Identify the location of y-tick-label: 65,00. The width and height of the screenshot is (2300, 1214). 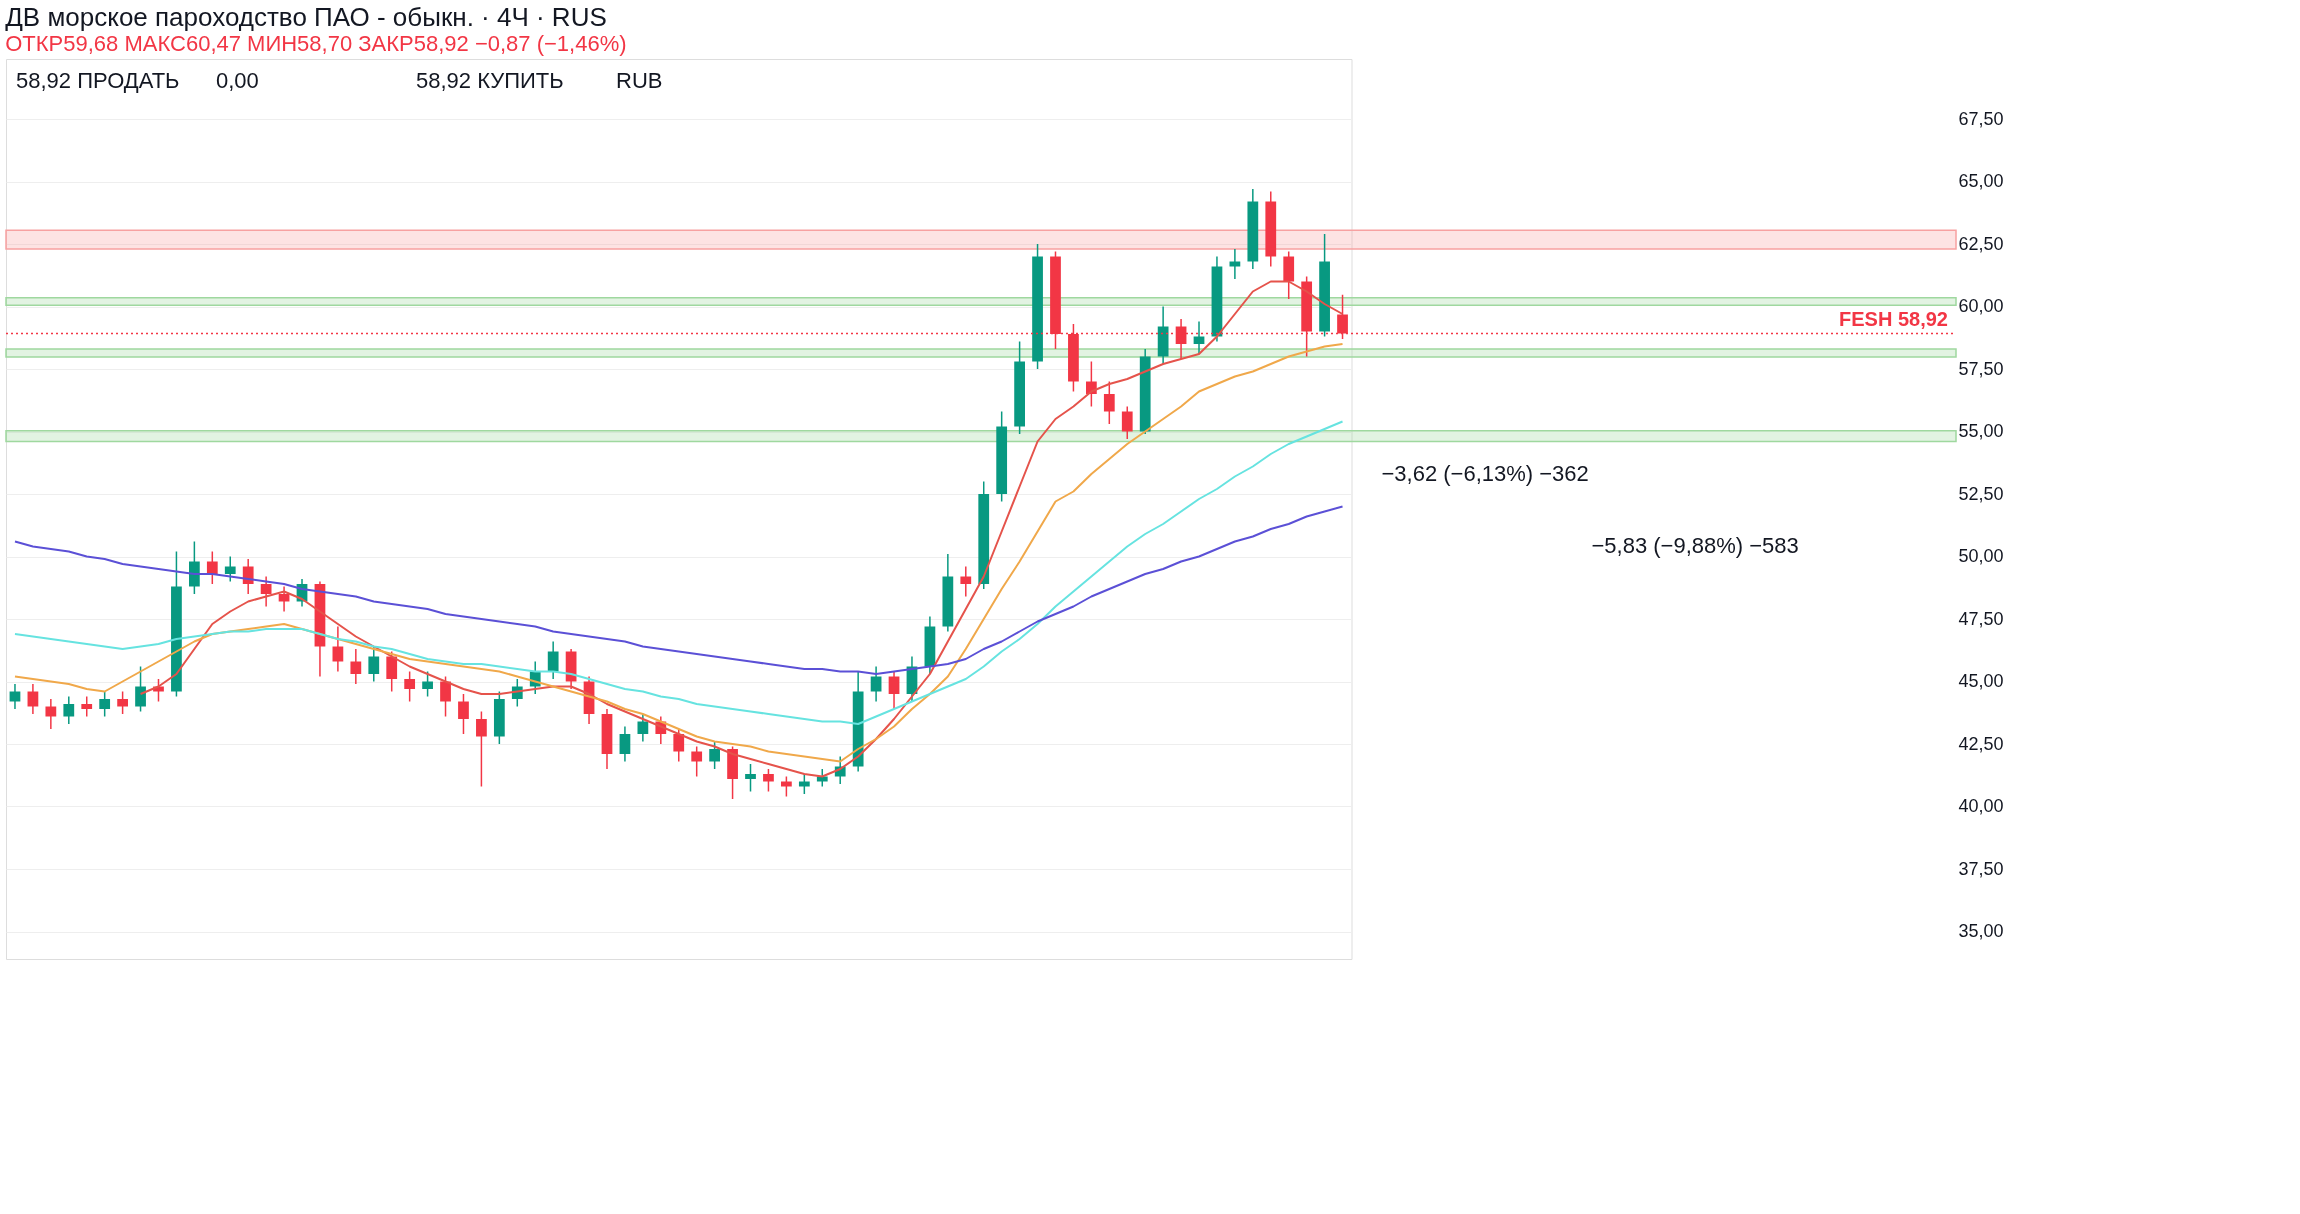
(1981, 181).